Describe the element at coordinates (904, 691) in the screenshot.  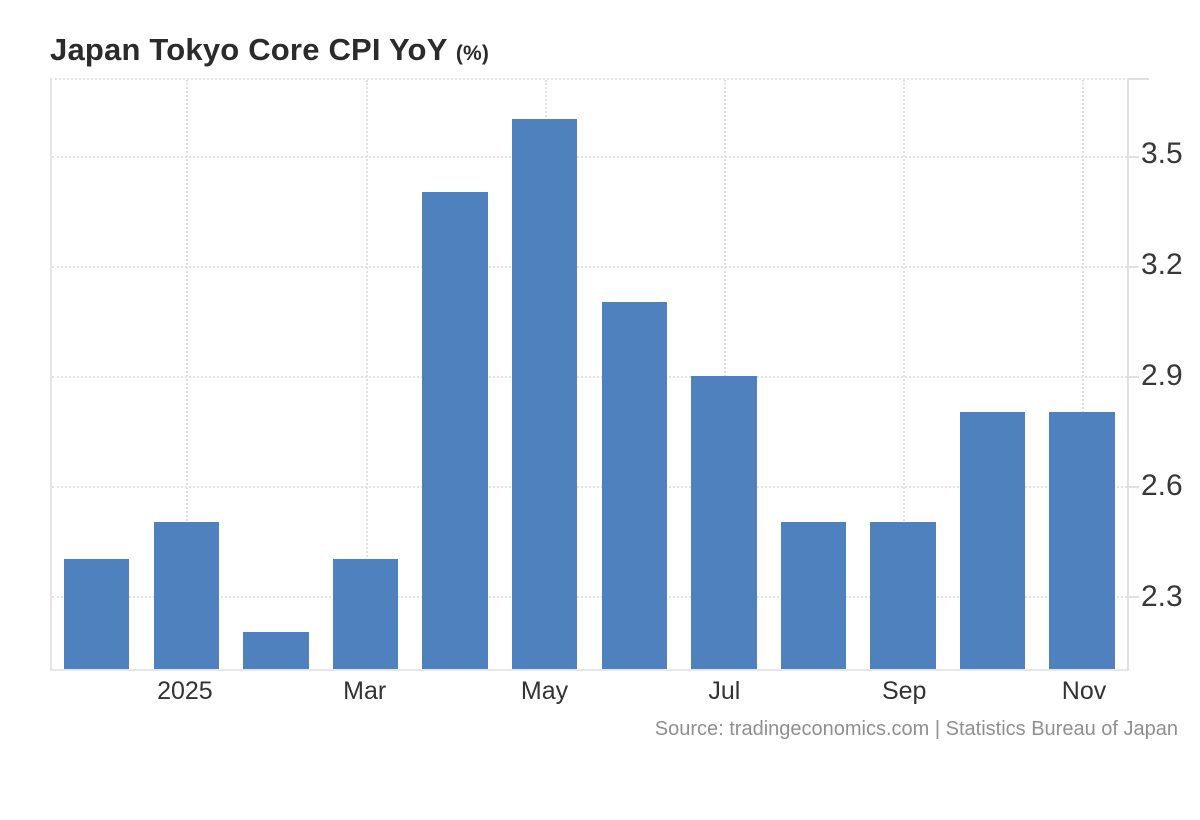
I see `x-axis-tick-label: Sep` at that location.